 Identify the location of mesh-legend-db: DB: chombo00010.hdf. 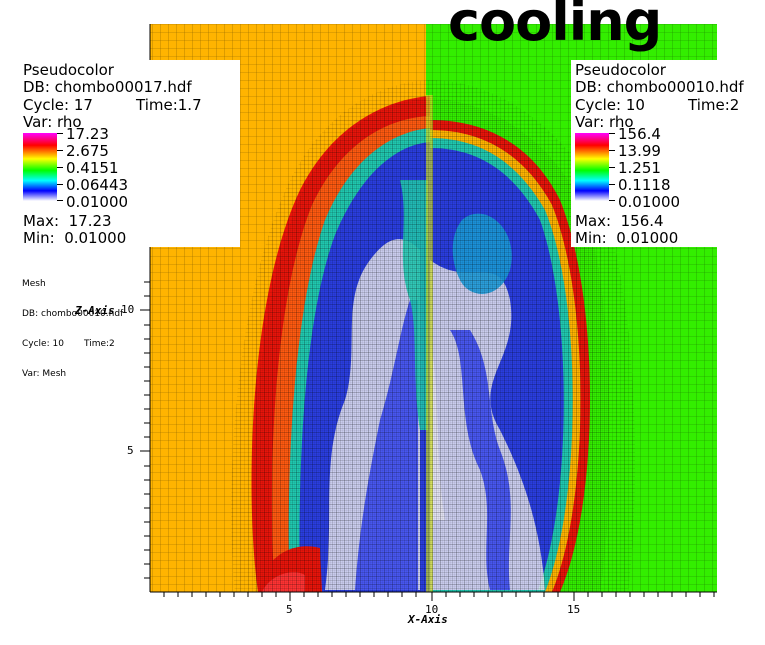
(73, 314).